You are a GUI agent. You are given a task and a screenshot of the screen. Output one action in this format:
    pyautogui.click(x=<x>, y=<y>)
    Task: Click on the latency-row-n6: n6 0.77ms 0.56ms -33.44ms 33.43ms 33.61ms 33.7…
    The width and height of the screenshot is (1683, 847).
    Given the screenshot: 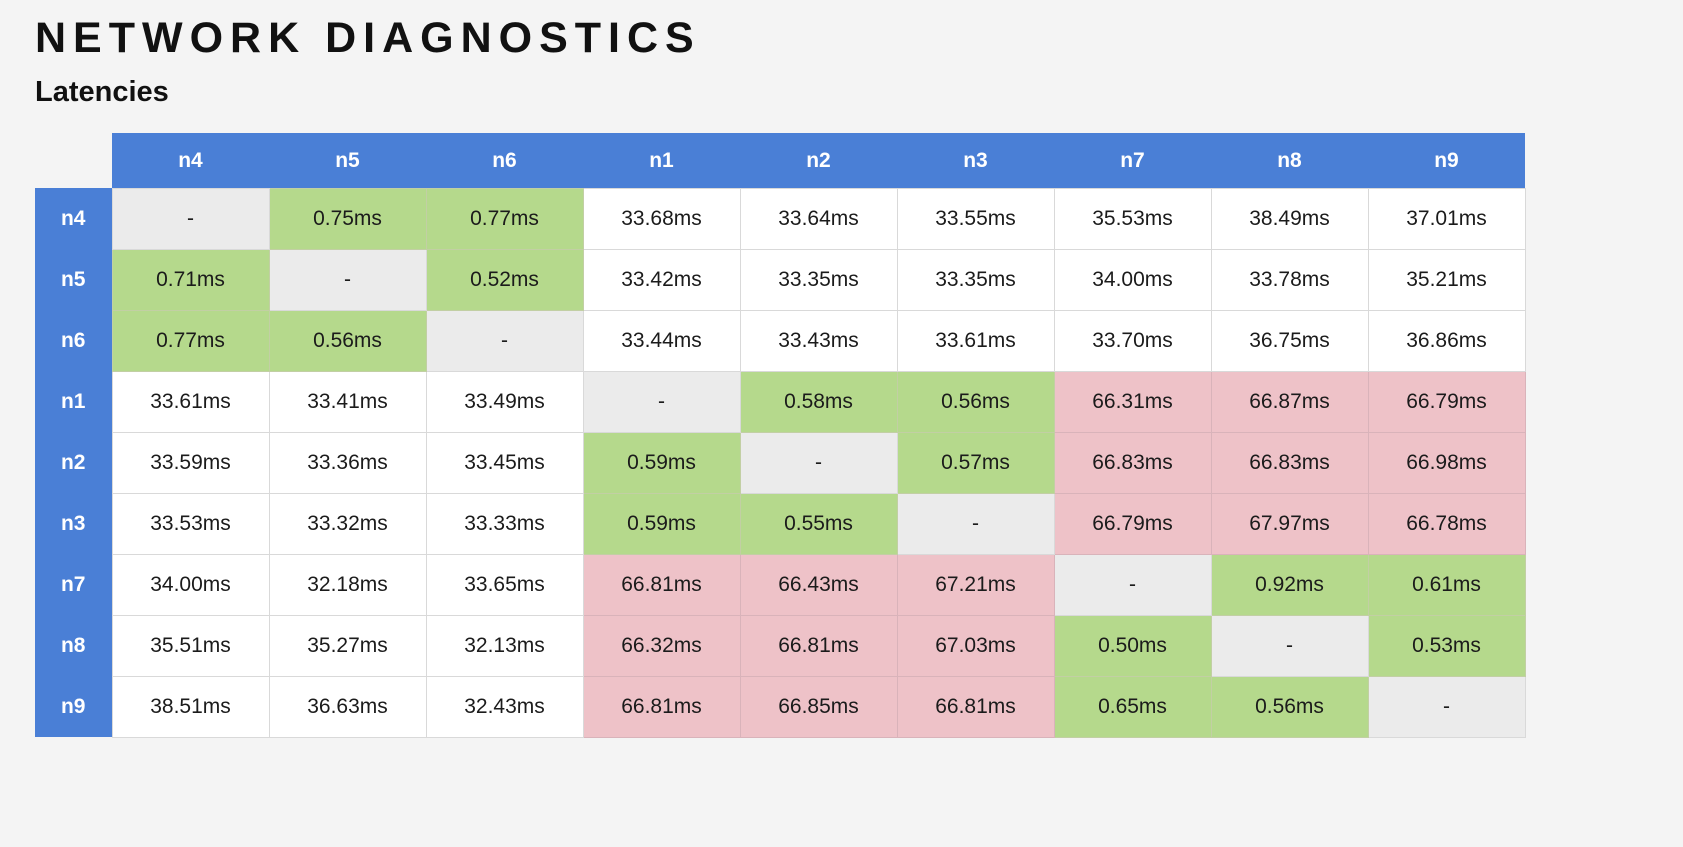 What is the action you would take?
    pyautogui.click(x=780, y=340)
    